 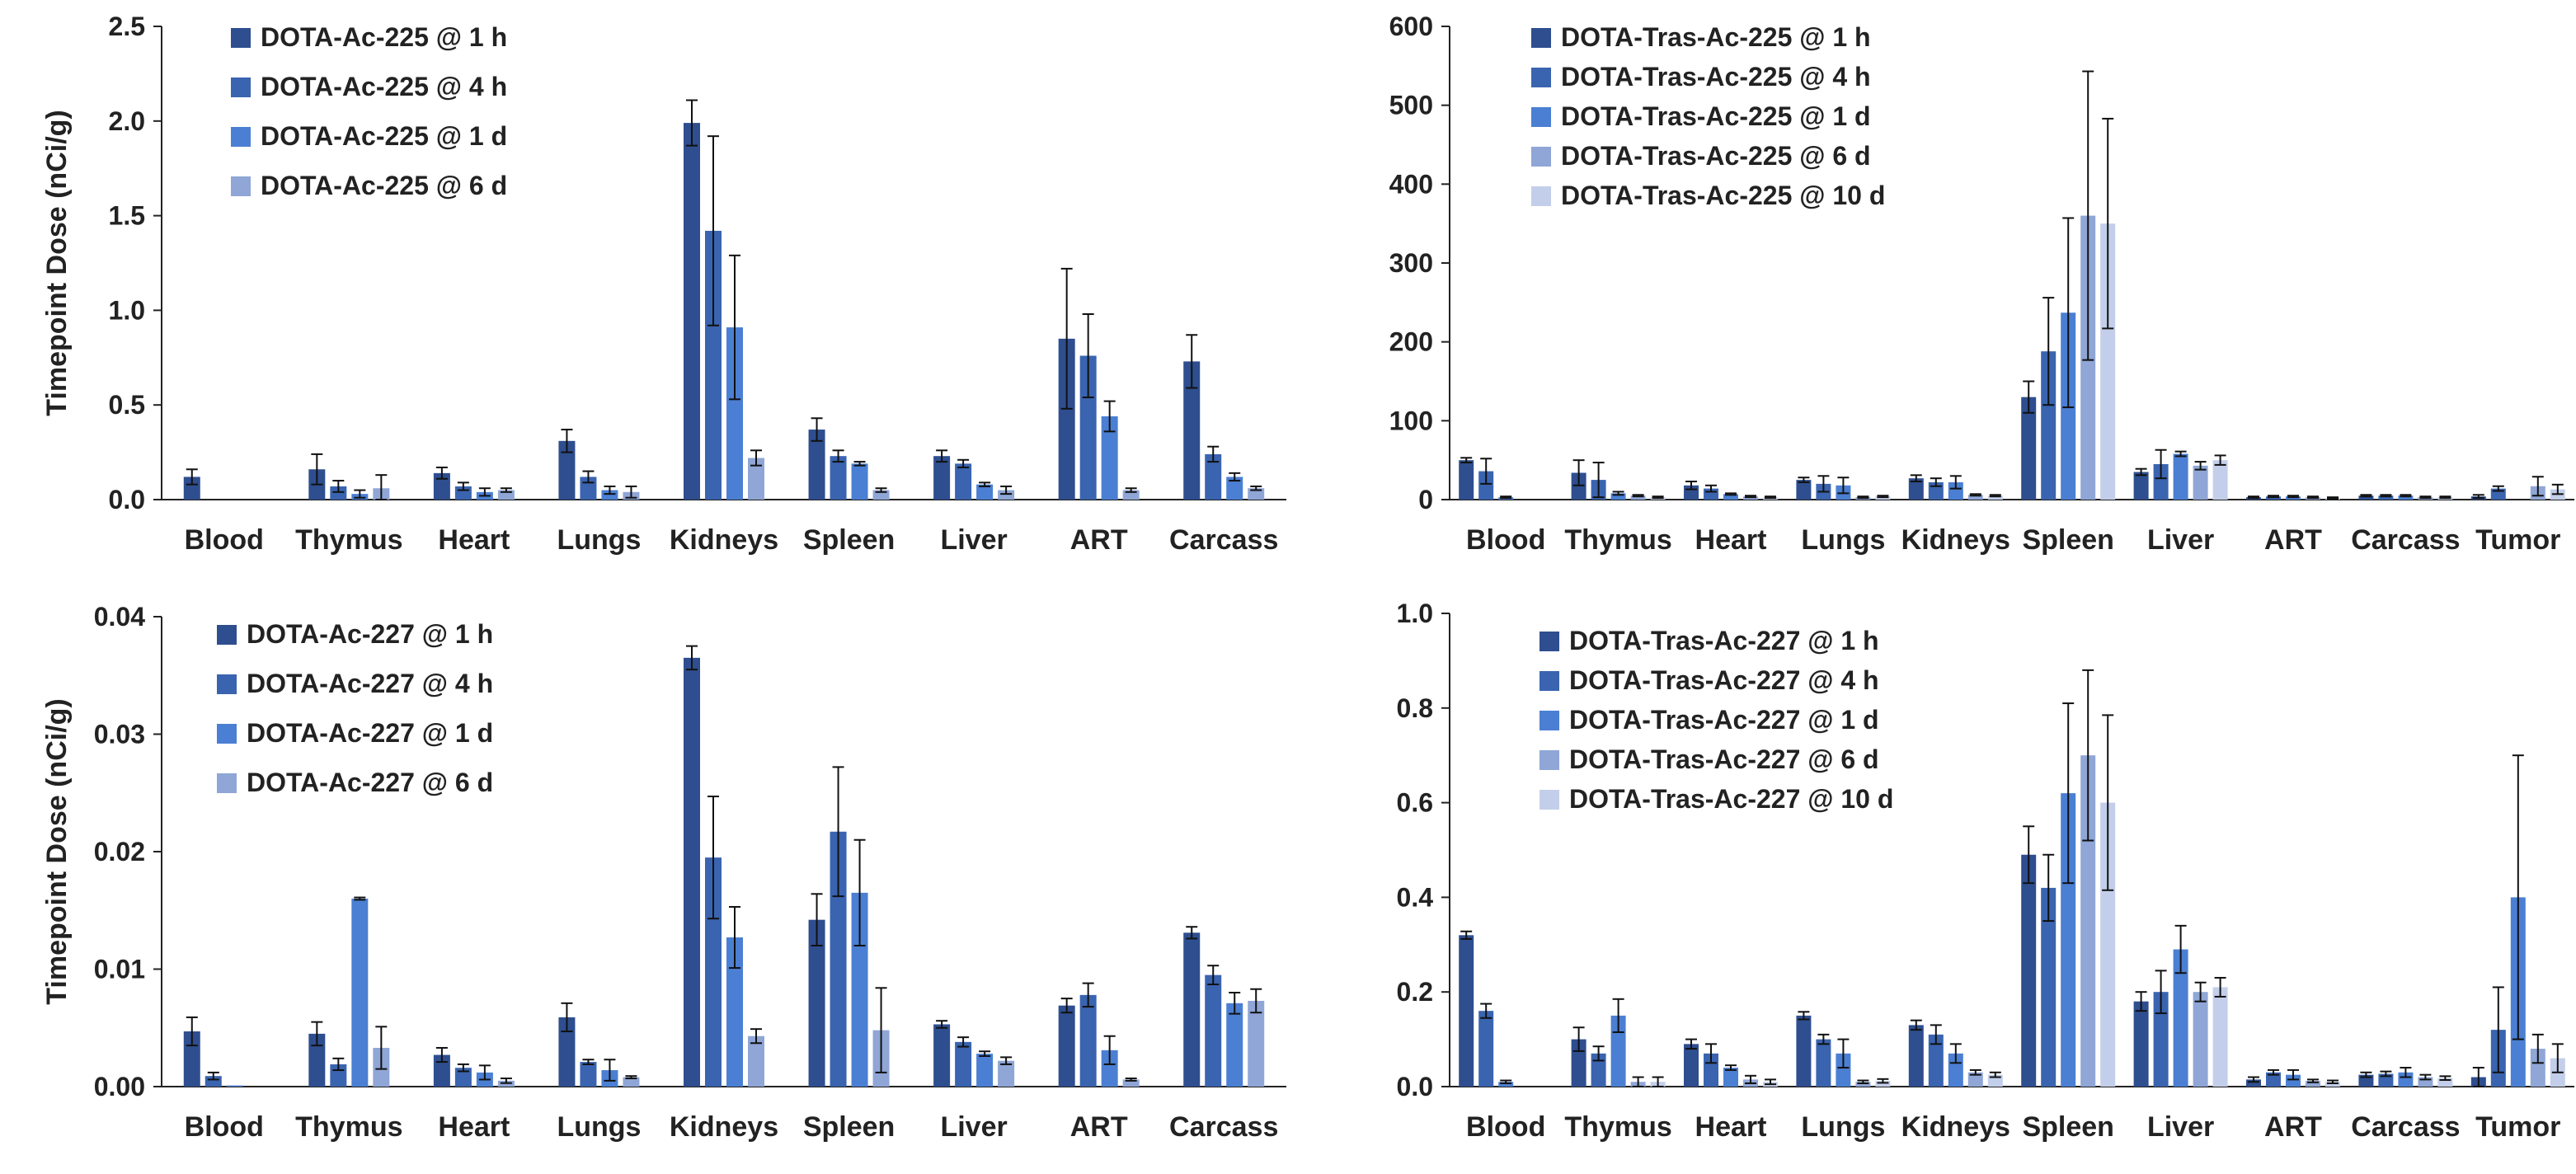 What do you see at coordinates (57, 851) in the screenshot?
I see `y-axis-title: Timepoint Dose (nCi/g)` at bounding box center [57, 851].